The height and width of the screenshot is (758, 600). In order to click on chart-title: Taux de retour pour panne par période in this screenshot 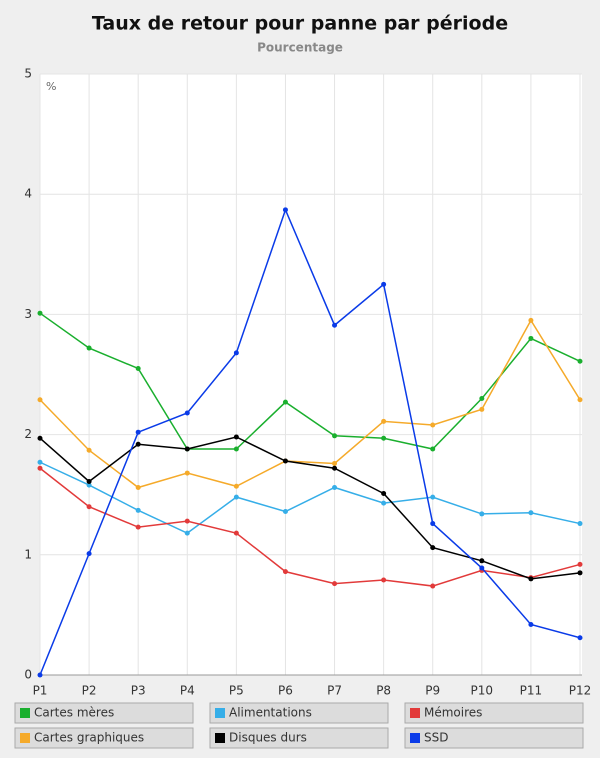, I will do `click(300, 24)`.